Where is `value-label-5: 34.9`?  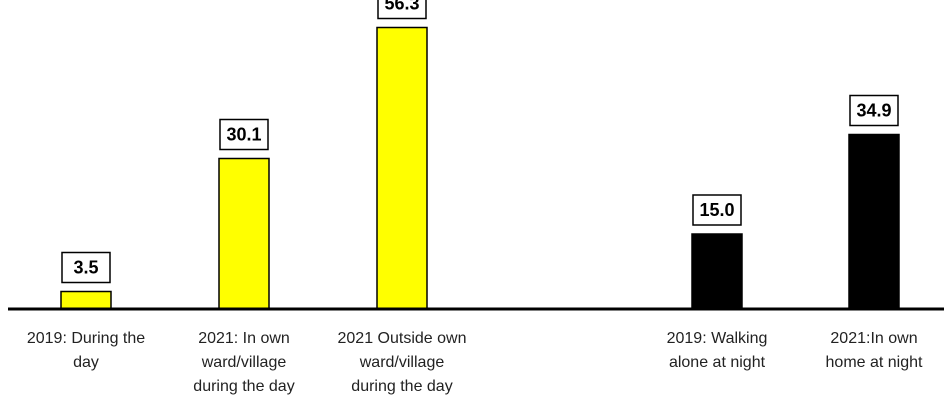
value-label-5: 34.9 is located at coordinates (873, 111).